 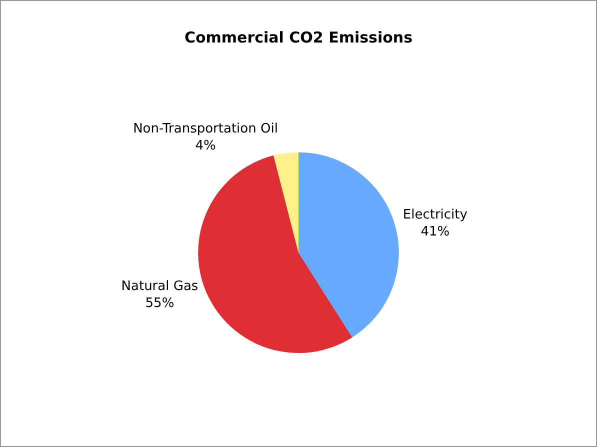 I want to click on slice-label: Non-Transportation Oil, so click(x=205, y=128).